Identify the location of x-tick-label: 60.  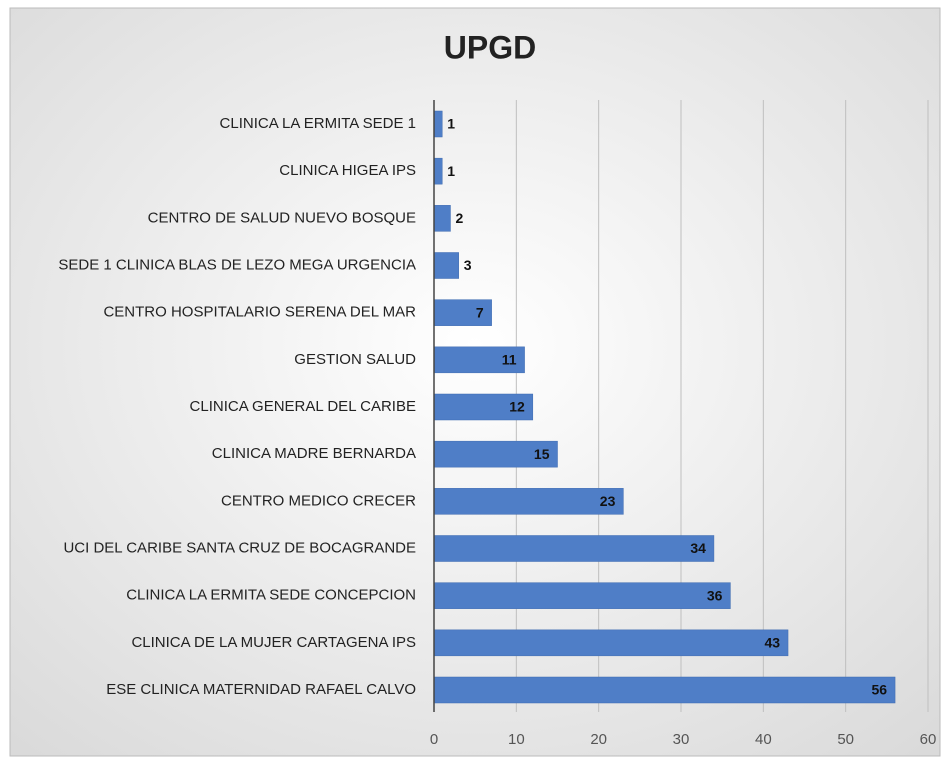
(928, 739).